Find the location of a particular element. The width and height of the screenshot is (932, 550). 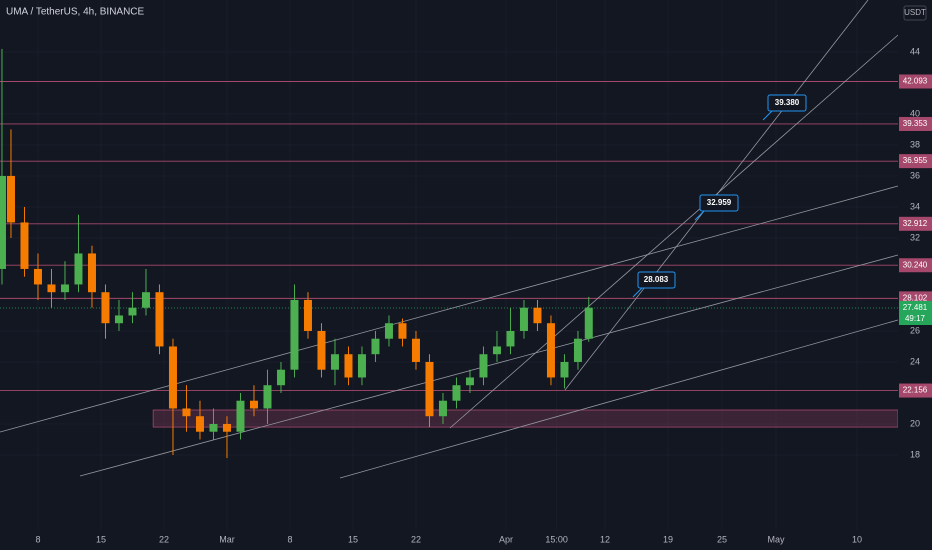

currency-badge is located at coordinates (915, 13).